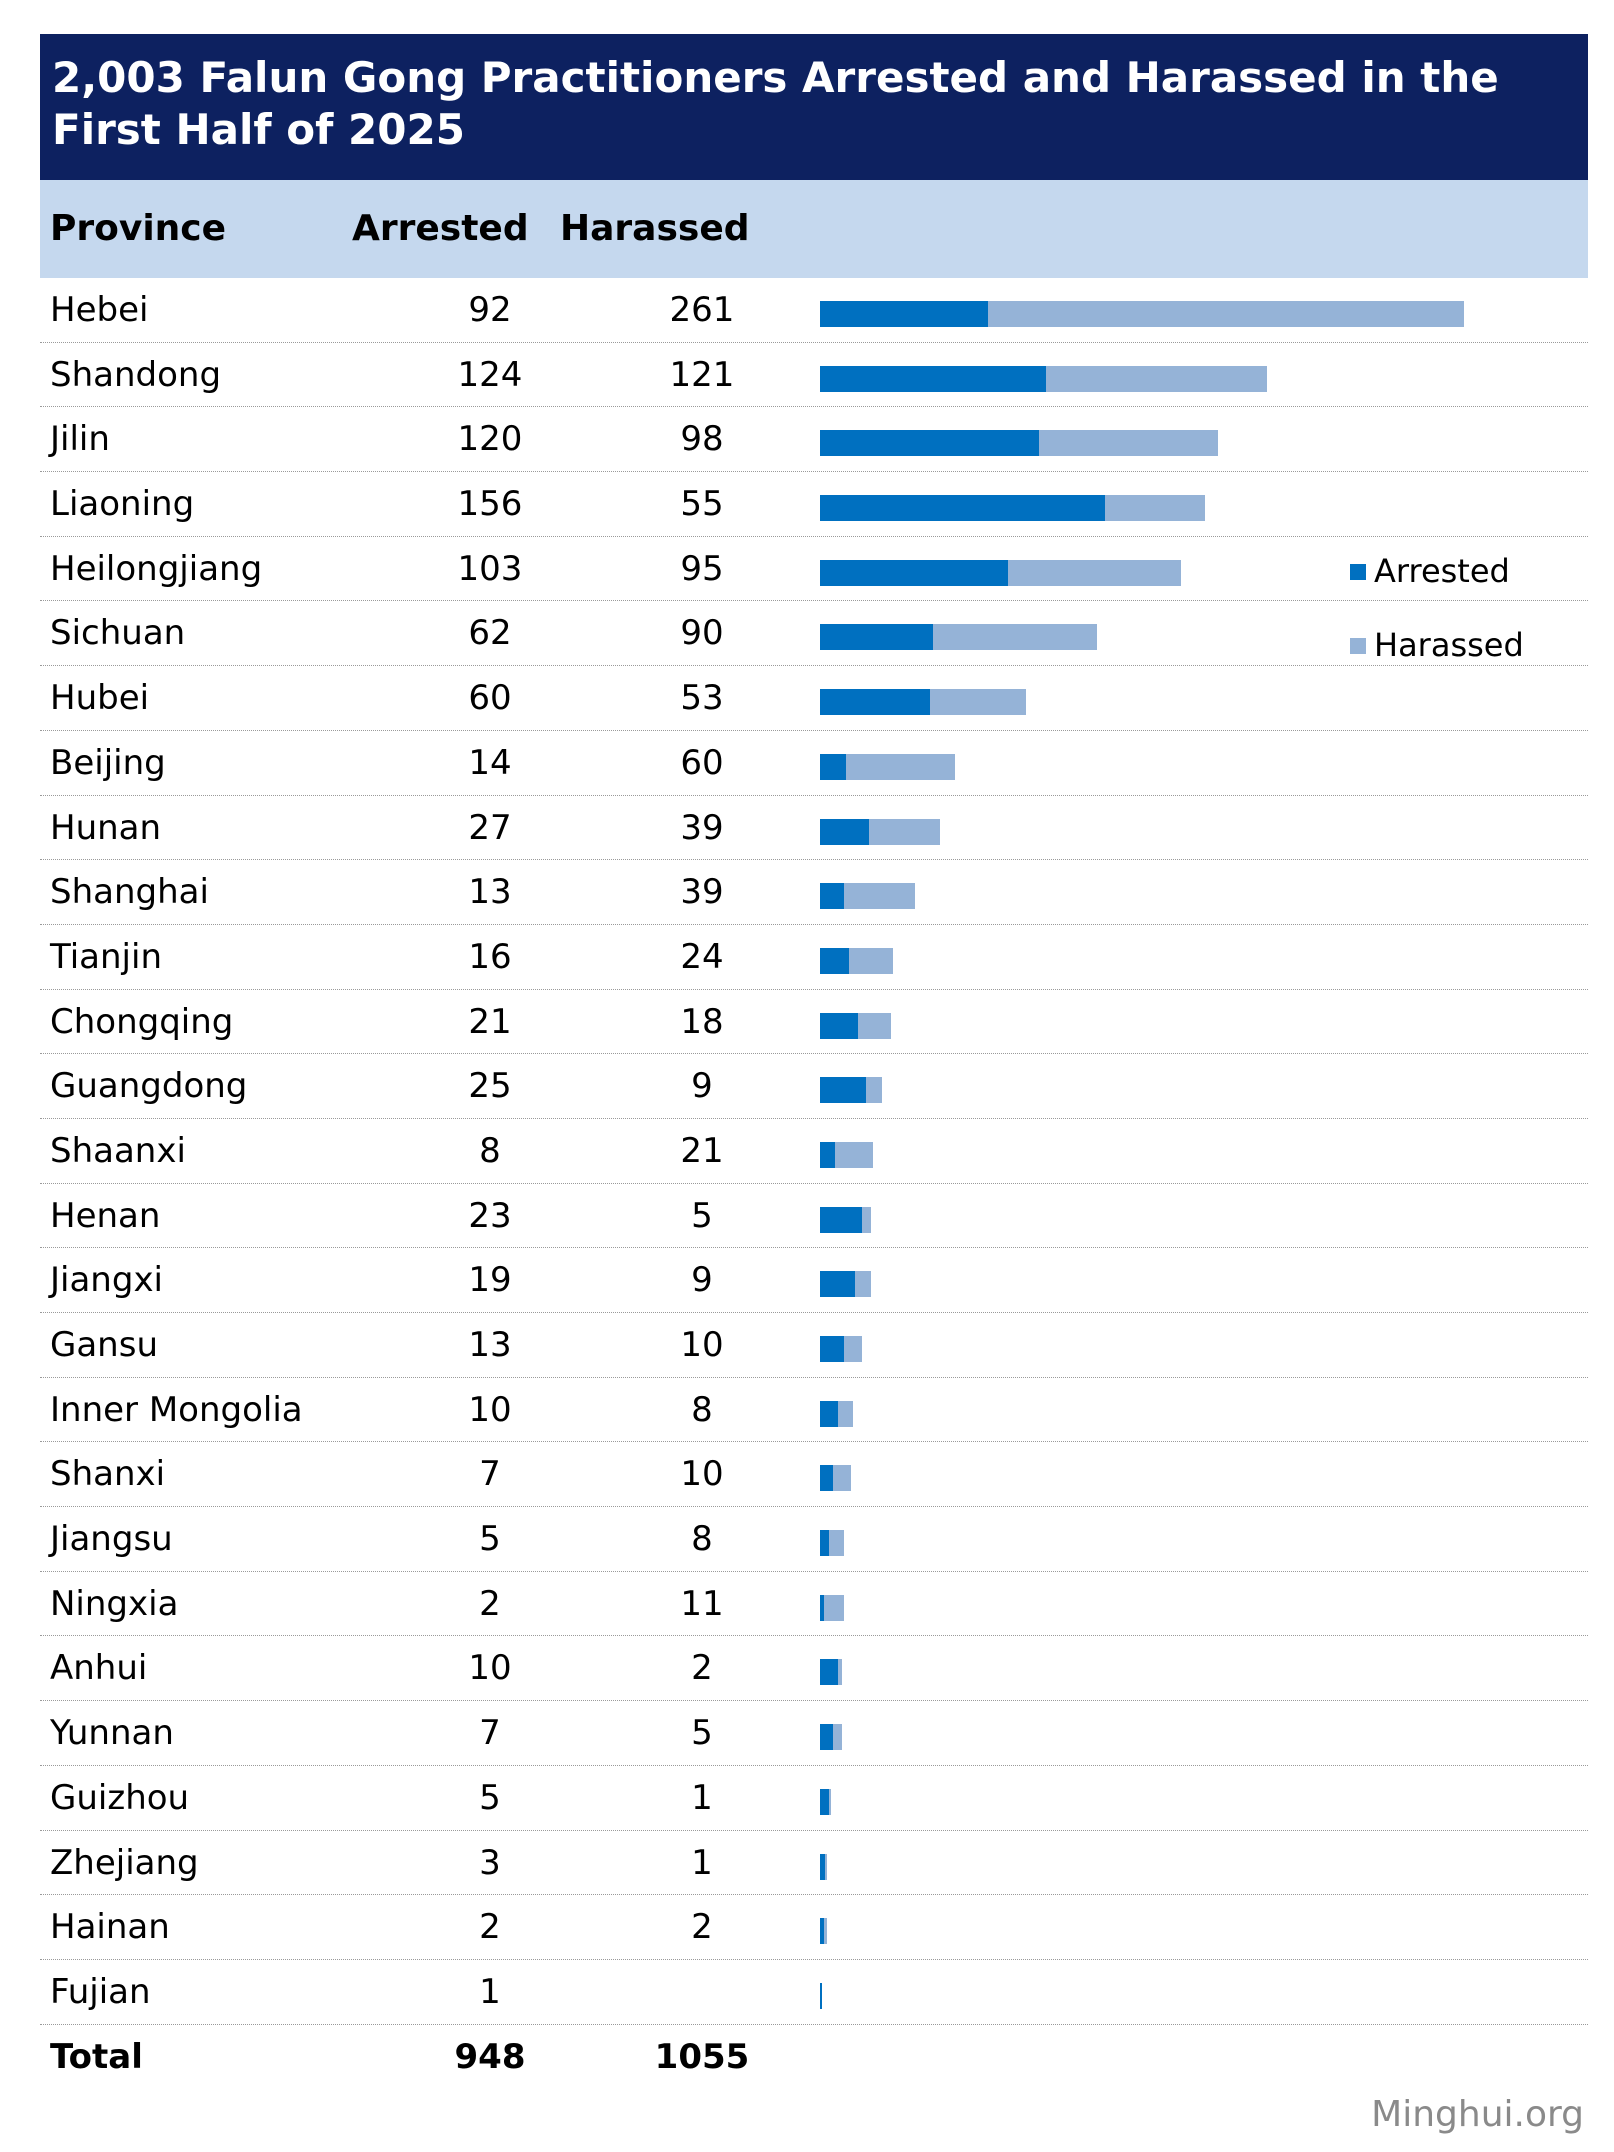 The width and height of the screenshot is (1614, 2152). Describe the element at coordinates (702, 1345) in the screenshot. I see `harassed-value: 10` at that location.